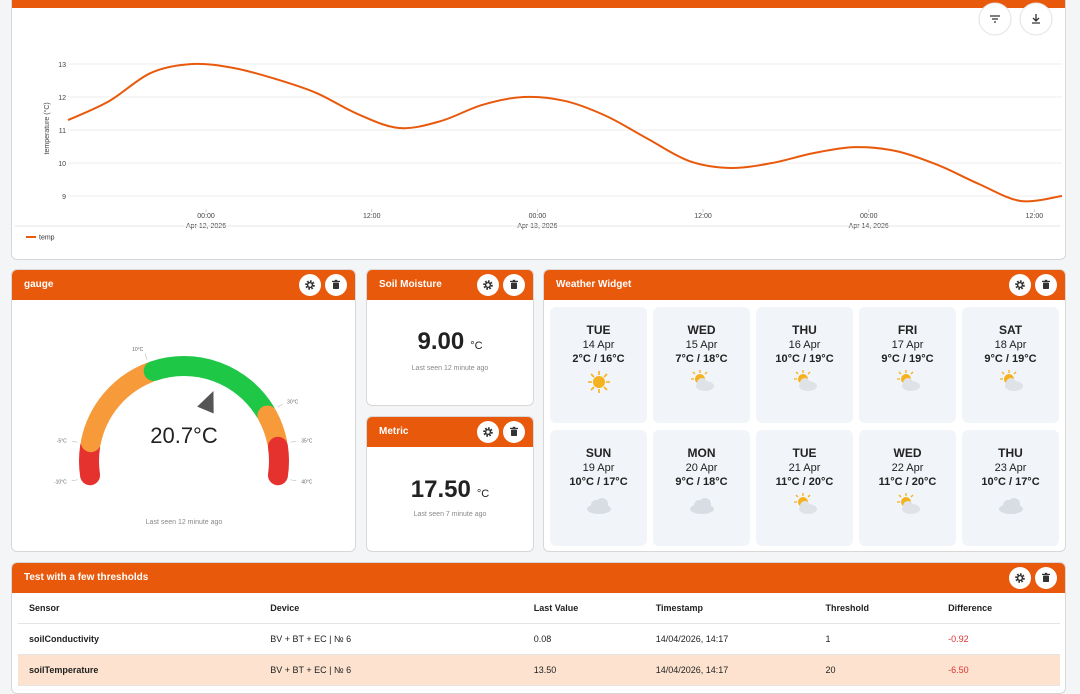 The image size is (1080, 694). Describe the element at coordinates (701, 482) in the screenshot. I see `temperatures: 9°C / 18°C` at that location.